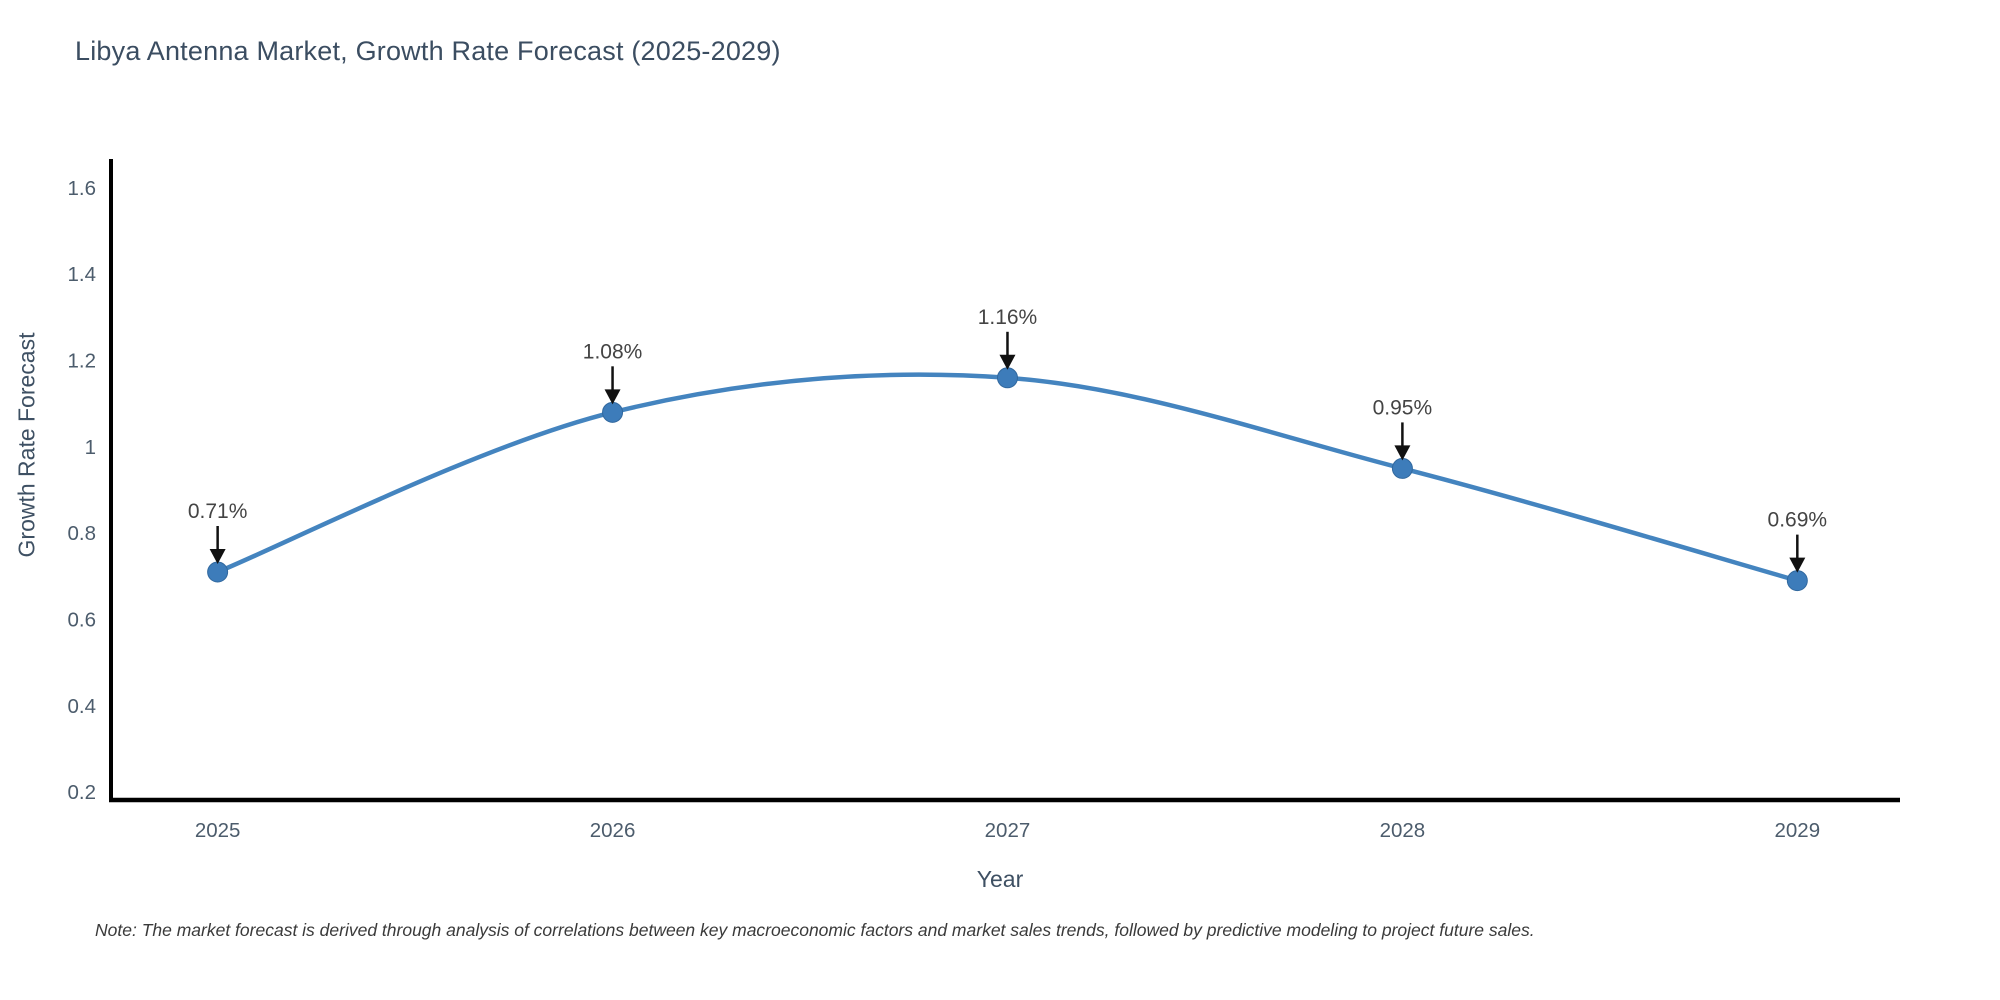 The image size is (2000, 1000). Describe the element at coordinates (1403, 407) in the screenshot. I see `point-value-label: 0.95%` at that location.